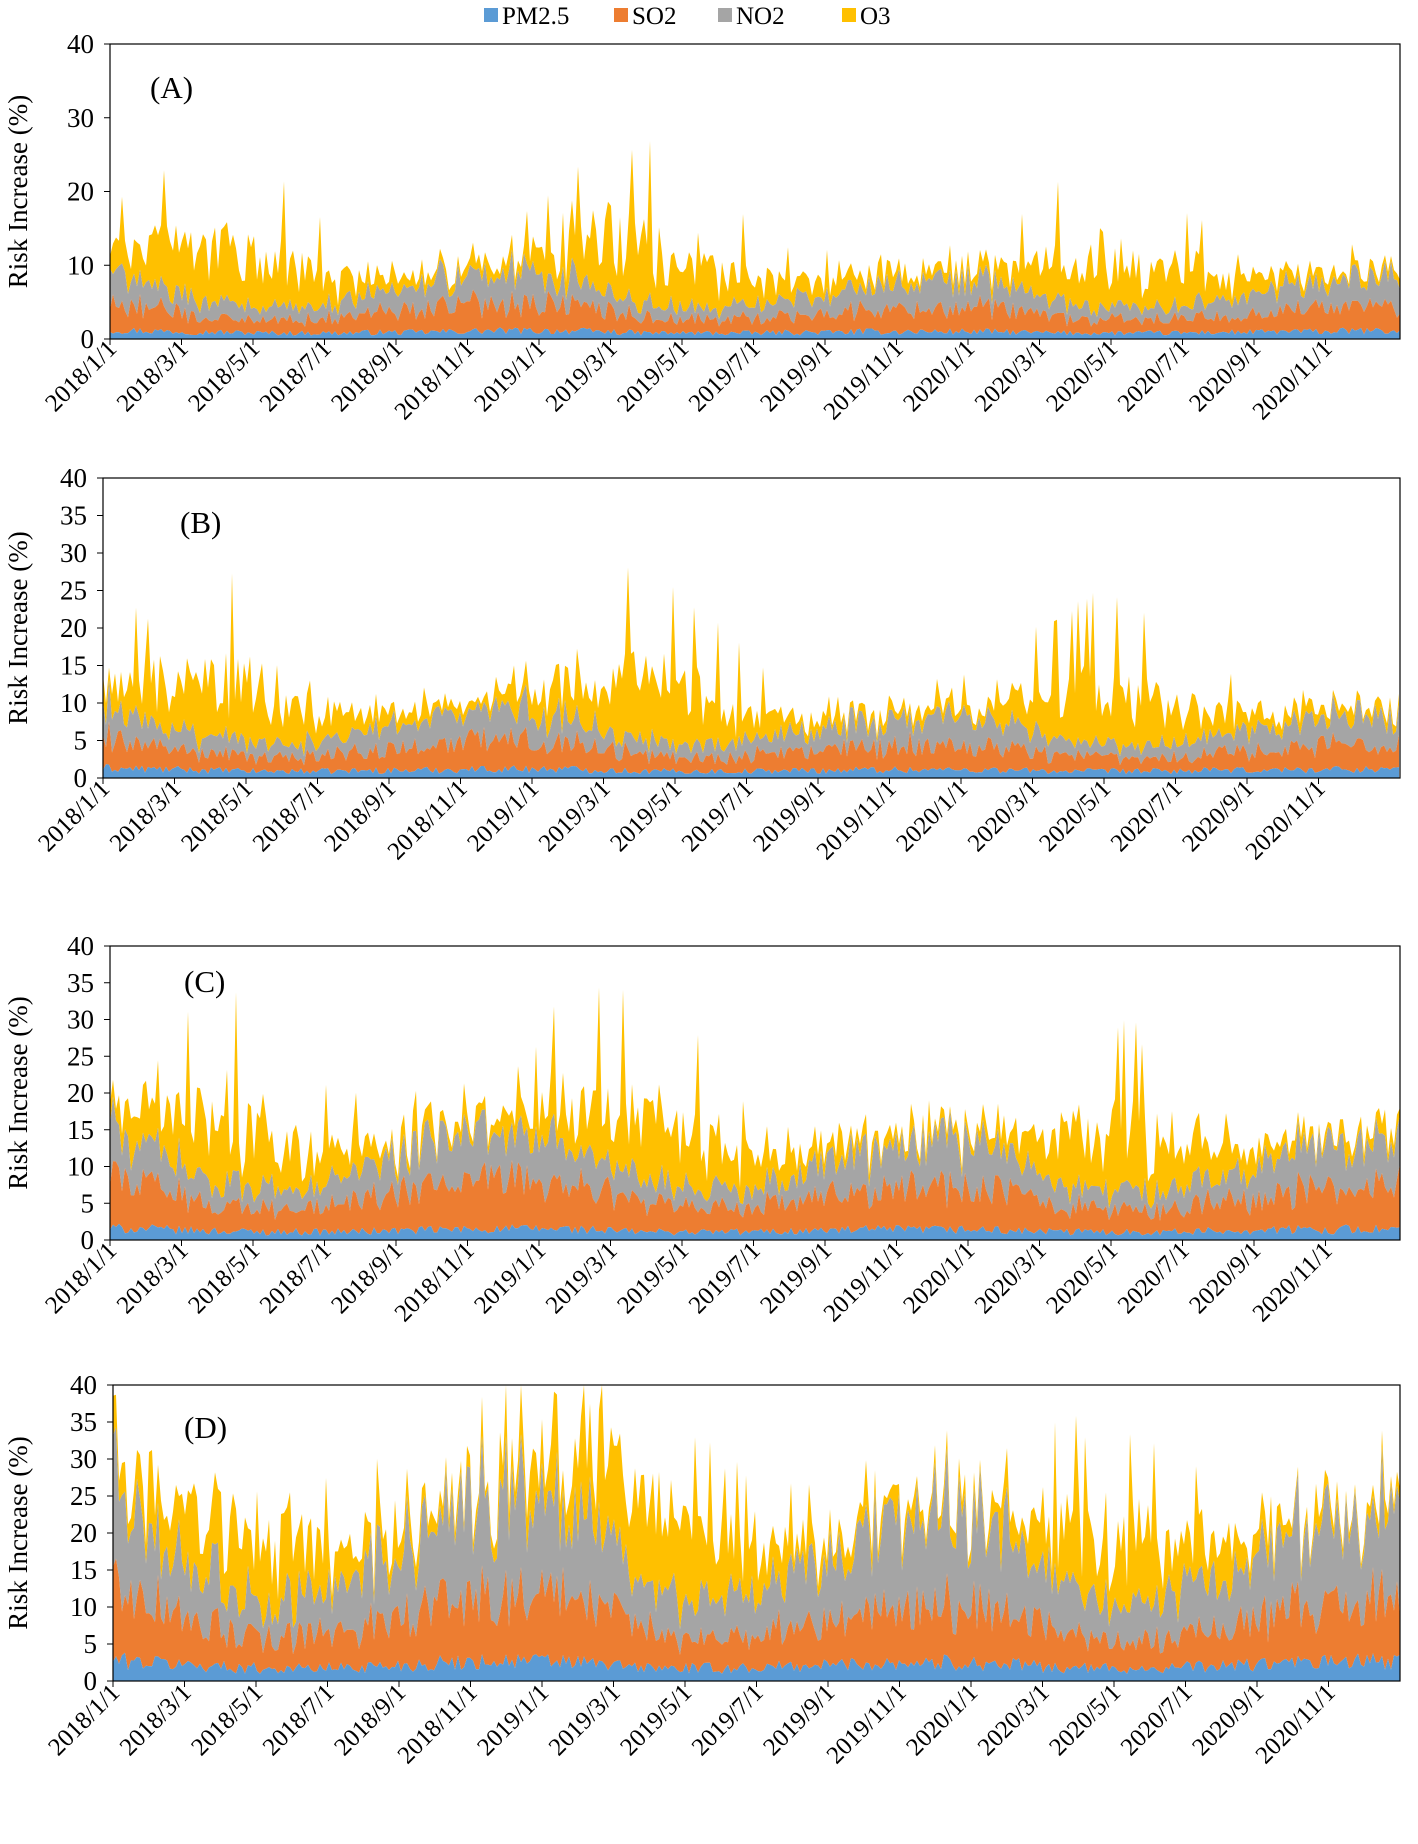  Describe the element at coordinates (491, 15) in the screenshot. I see `legend-swatch-pm25` at that location.